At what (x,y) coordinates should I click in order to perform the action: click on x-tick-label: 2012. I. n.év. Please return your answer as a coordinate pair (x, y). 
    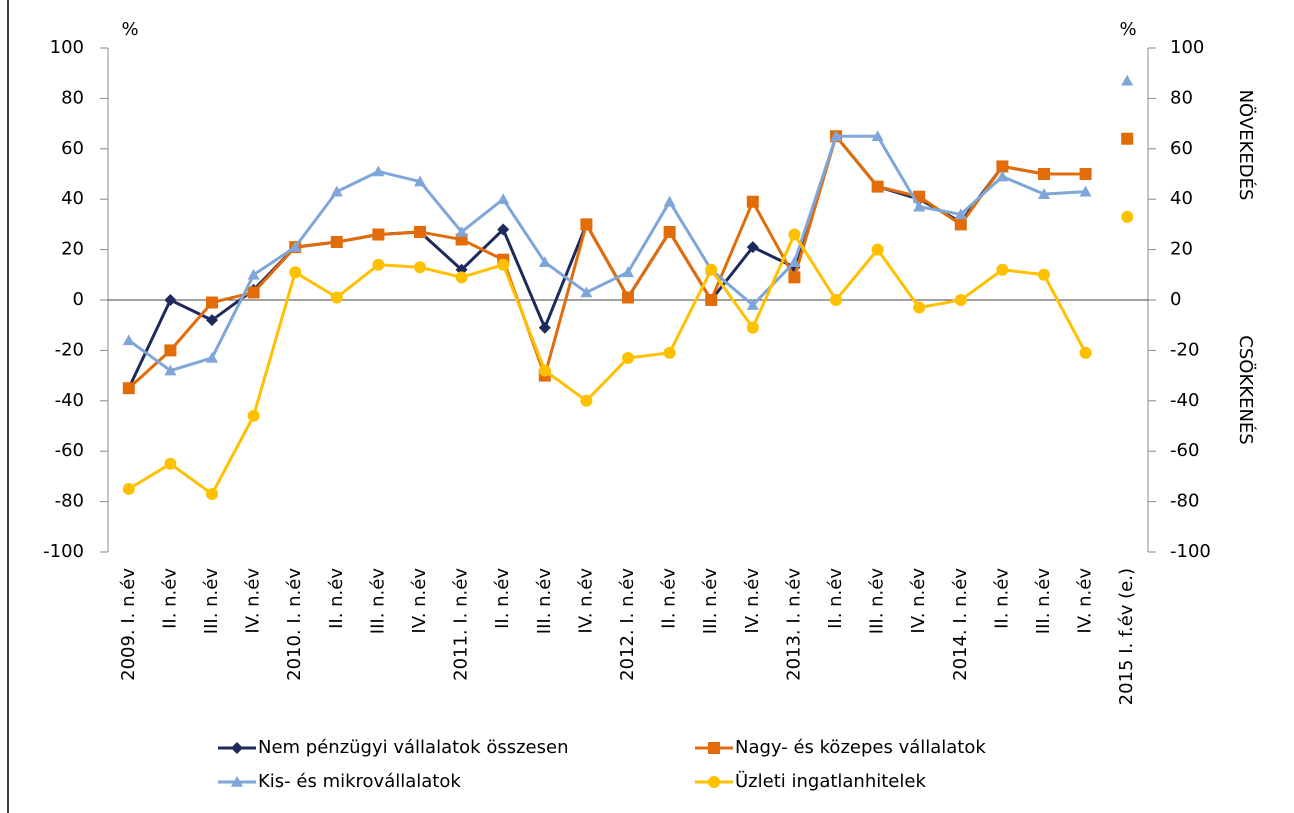
    Looking at the image, I should click on (627, 624).